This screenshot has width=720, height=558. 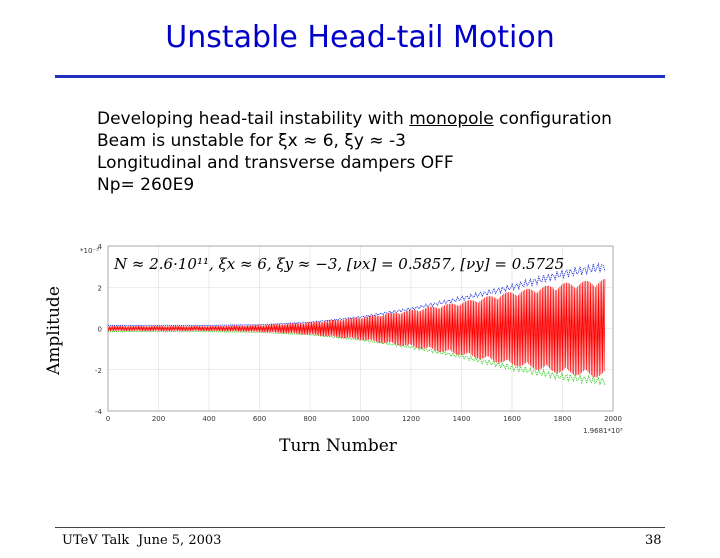 I want to click on x-tick-label-6: 1200, so click(x=411, y=419).